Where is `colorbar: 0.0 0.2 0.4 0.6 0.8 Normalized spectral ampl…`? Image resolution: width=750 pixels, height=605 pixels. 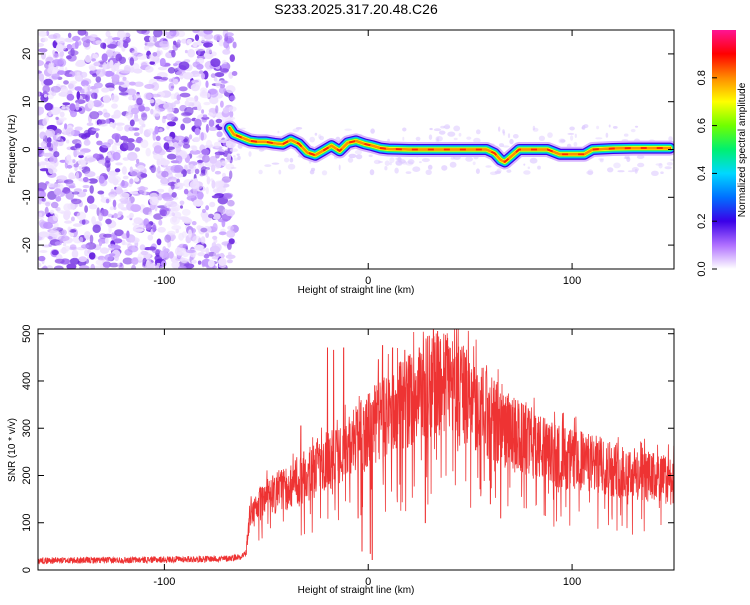 colorbar: 0.0 0.2 0.4 0.6 0.8 Normalized spectral ampl… is located at coordinates (722, 153).